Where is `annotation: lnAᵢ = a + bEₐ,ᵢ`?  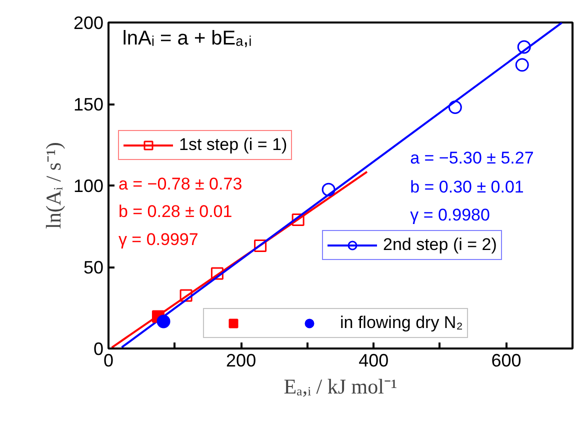 annotation: lnAᵢ = a + bEₐ,ᵢ is located at coordinates (187, 38).